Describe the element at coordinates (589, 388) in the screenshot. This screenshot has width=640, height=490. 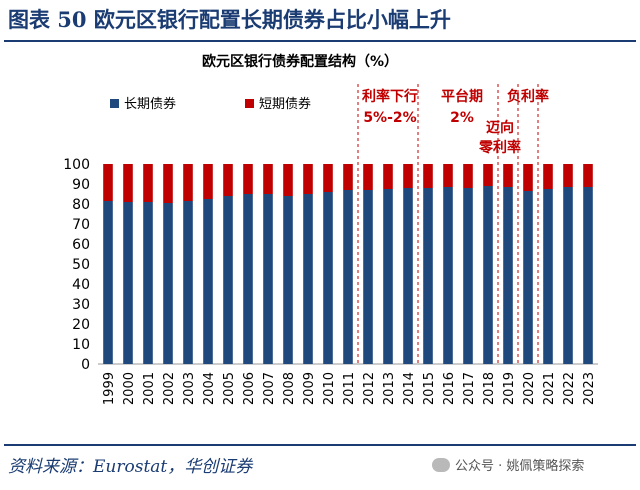
I see `x-tick-label: 2023` at that location.